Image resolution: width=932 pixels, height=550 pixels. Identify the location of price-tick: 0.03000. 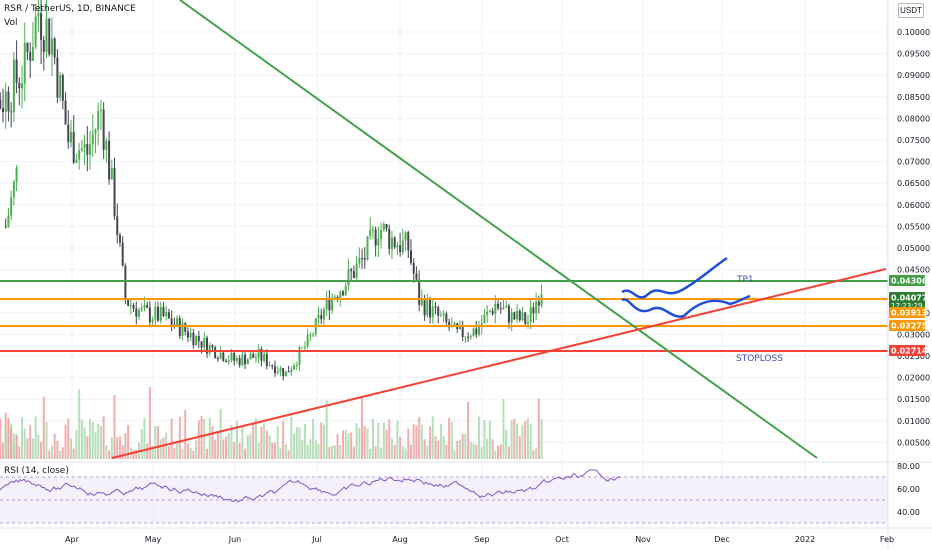
(913, 334).